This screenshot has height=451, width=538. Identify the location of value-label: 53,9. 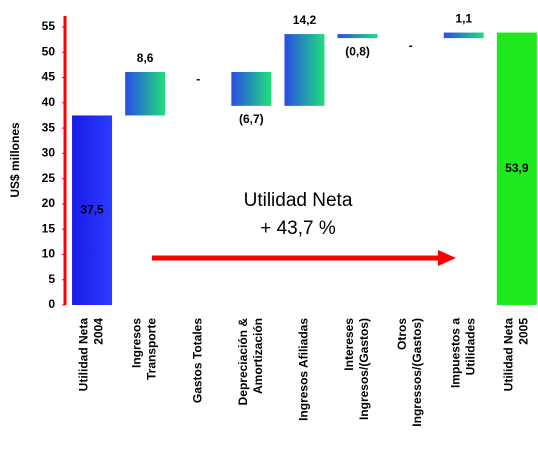
(517, 168).